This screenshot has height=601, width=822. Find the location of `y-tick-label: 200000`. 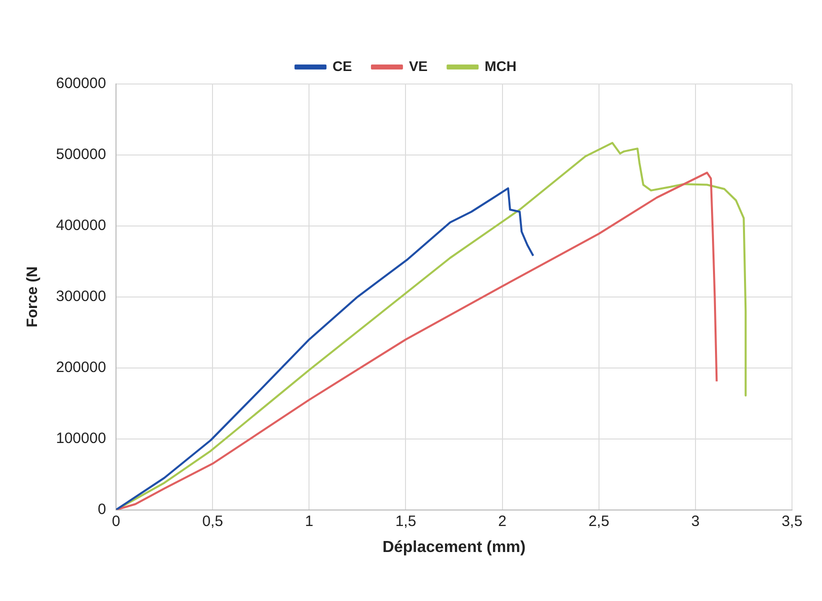

y-tick-label: 200000 is located at coordinates (81, 367).